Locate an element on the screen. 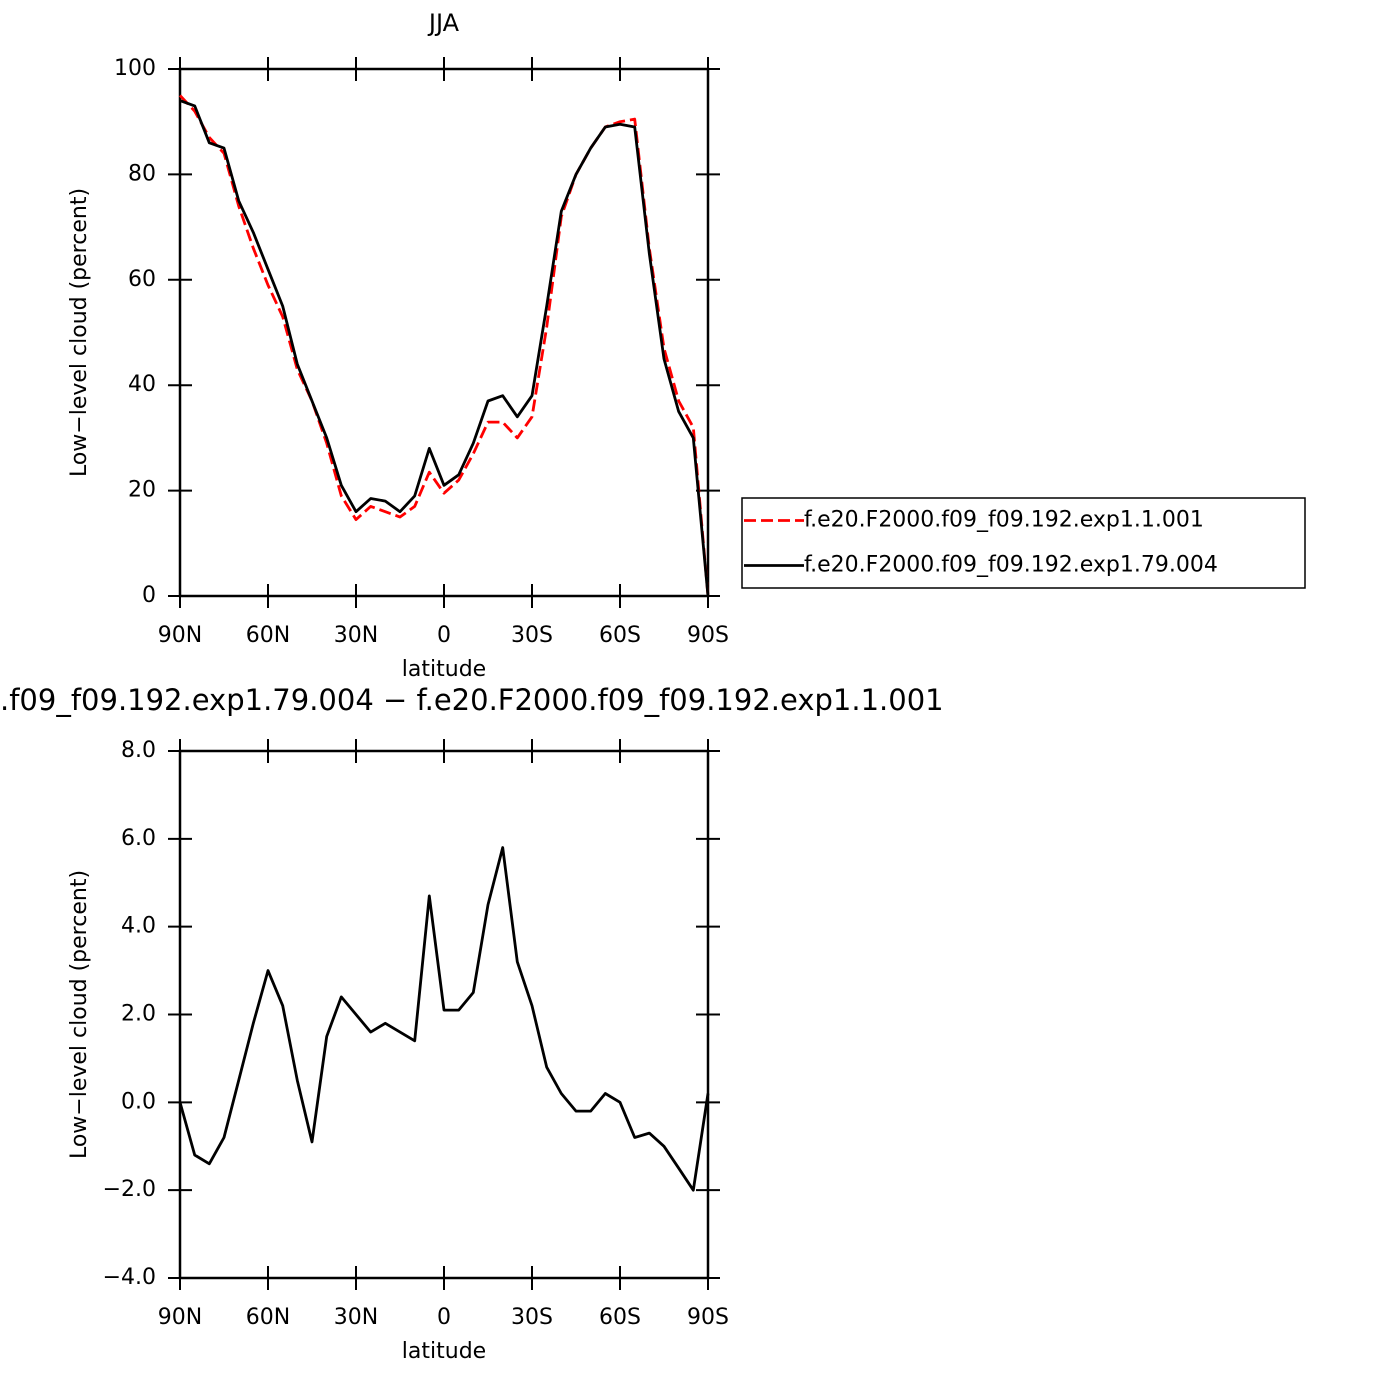 The width and height of the screenshot is (1374, 1374). y-tick-label: 0 is located at coordinates (149, 595).